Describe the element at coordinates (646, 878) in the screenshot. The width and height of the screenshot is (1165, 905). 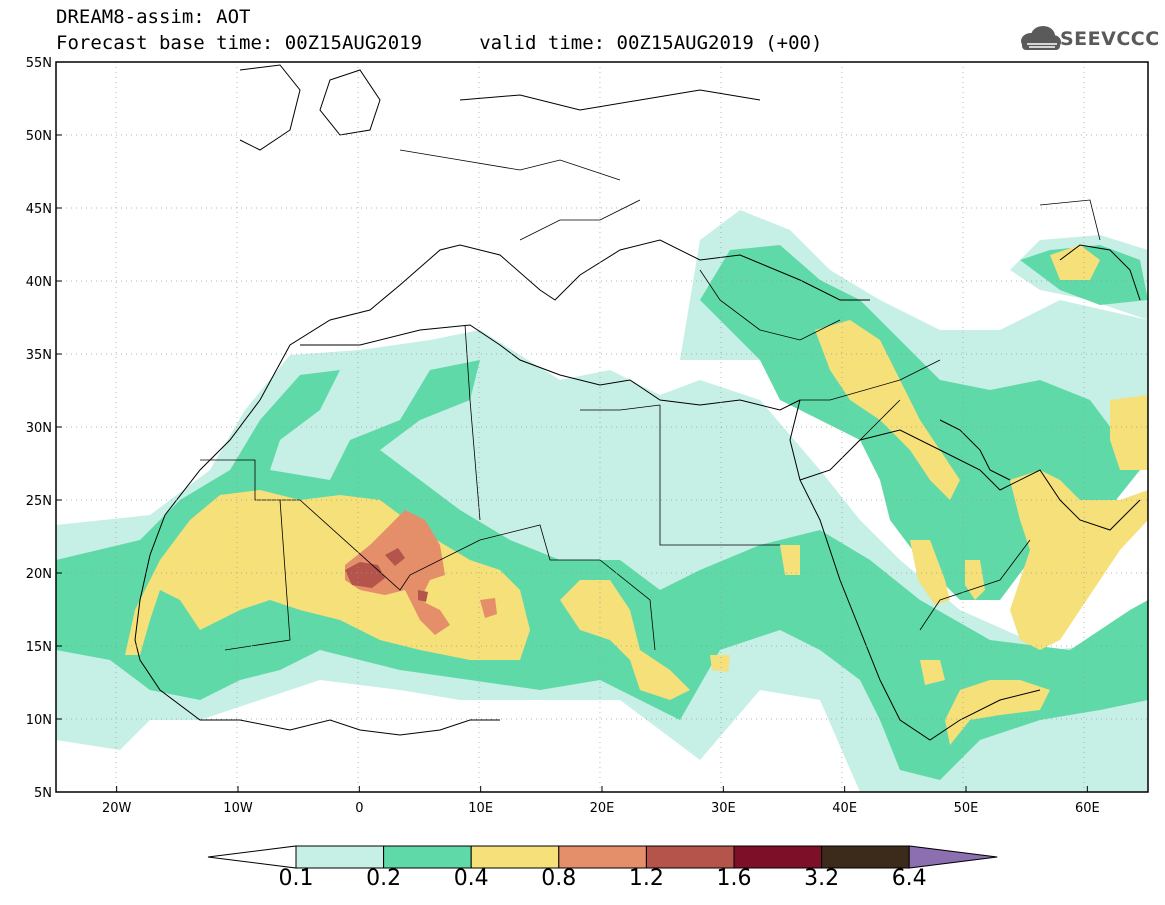
I see `colorbar-label: 1.2` at that location.